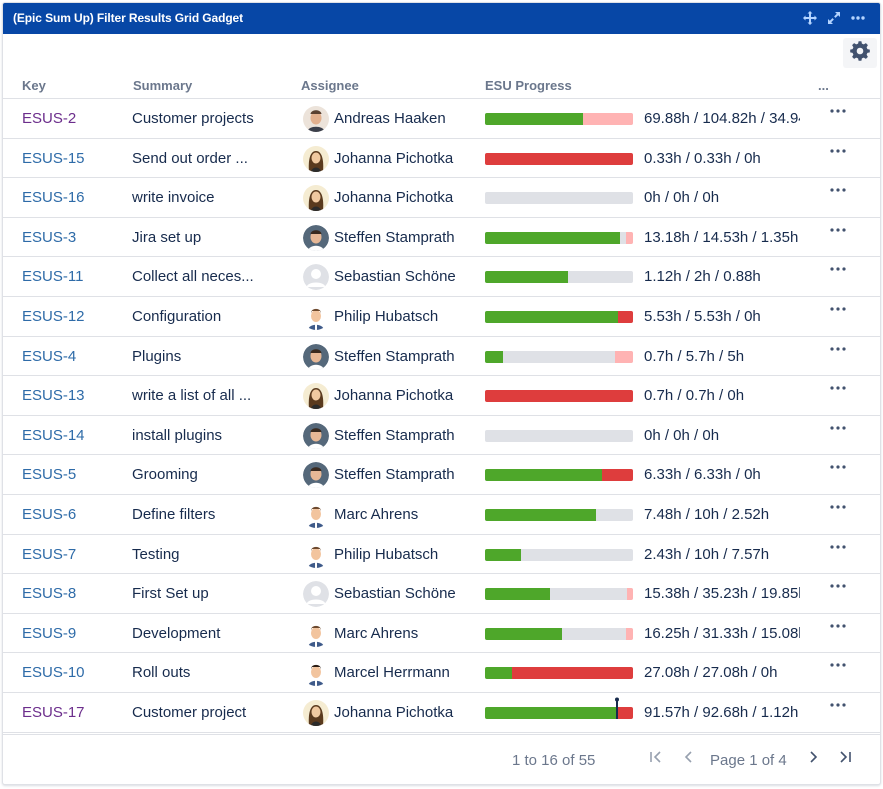 This screenshot has width=883, height=789. I want to click on issue-key-link: ESUS-7, so click(49, 554).